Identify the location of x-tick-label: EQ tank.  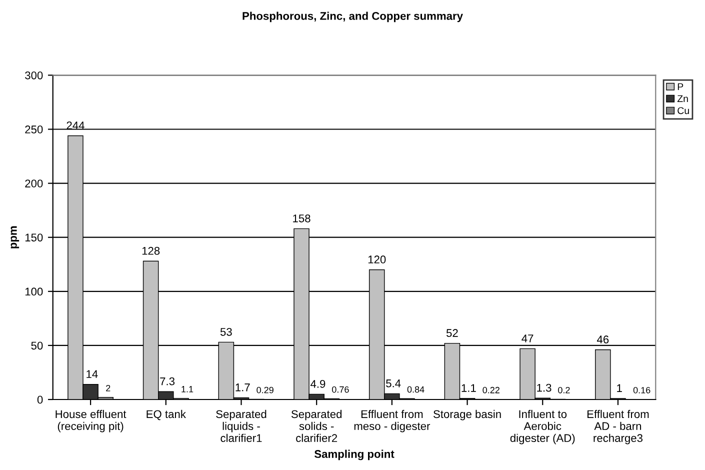
(166, 415).